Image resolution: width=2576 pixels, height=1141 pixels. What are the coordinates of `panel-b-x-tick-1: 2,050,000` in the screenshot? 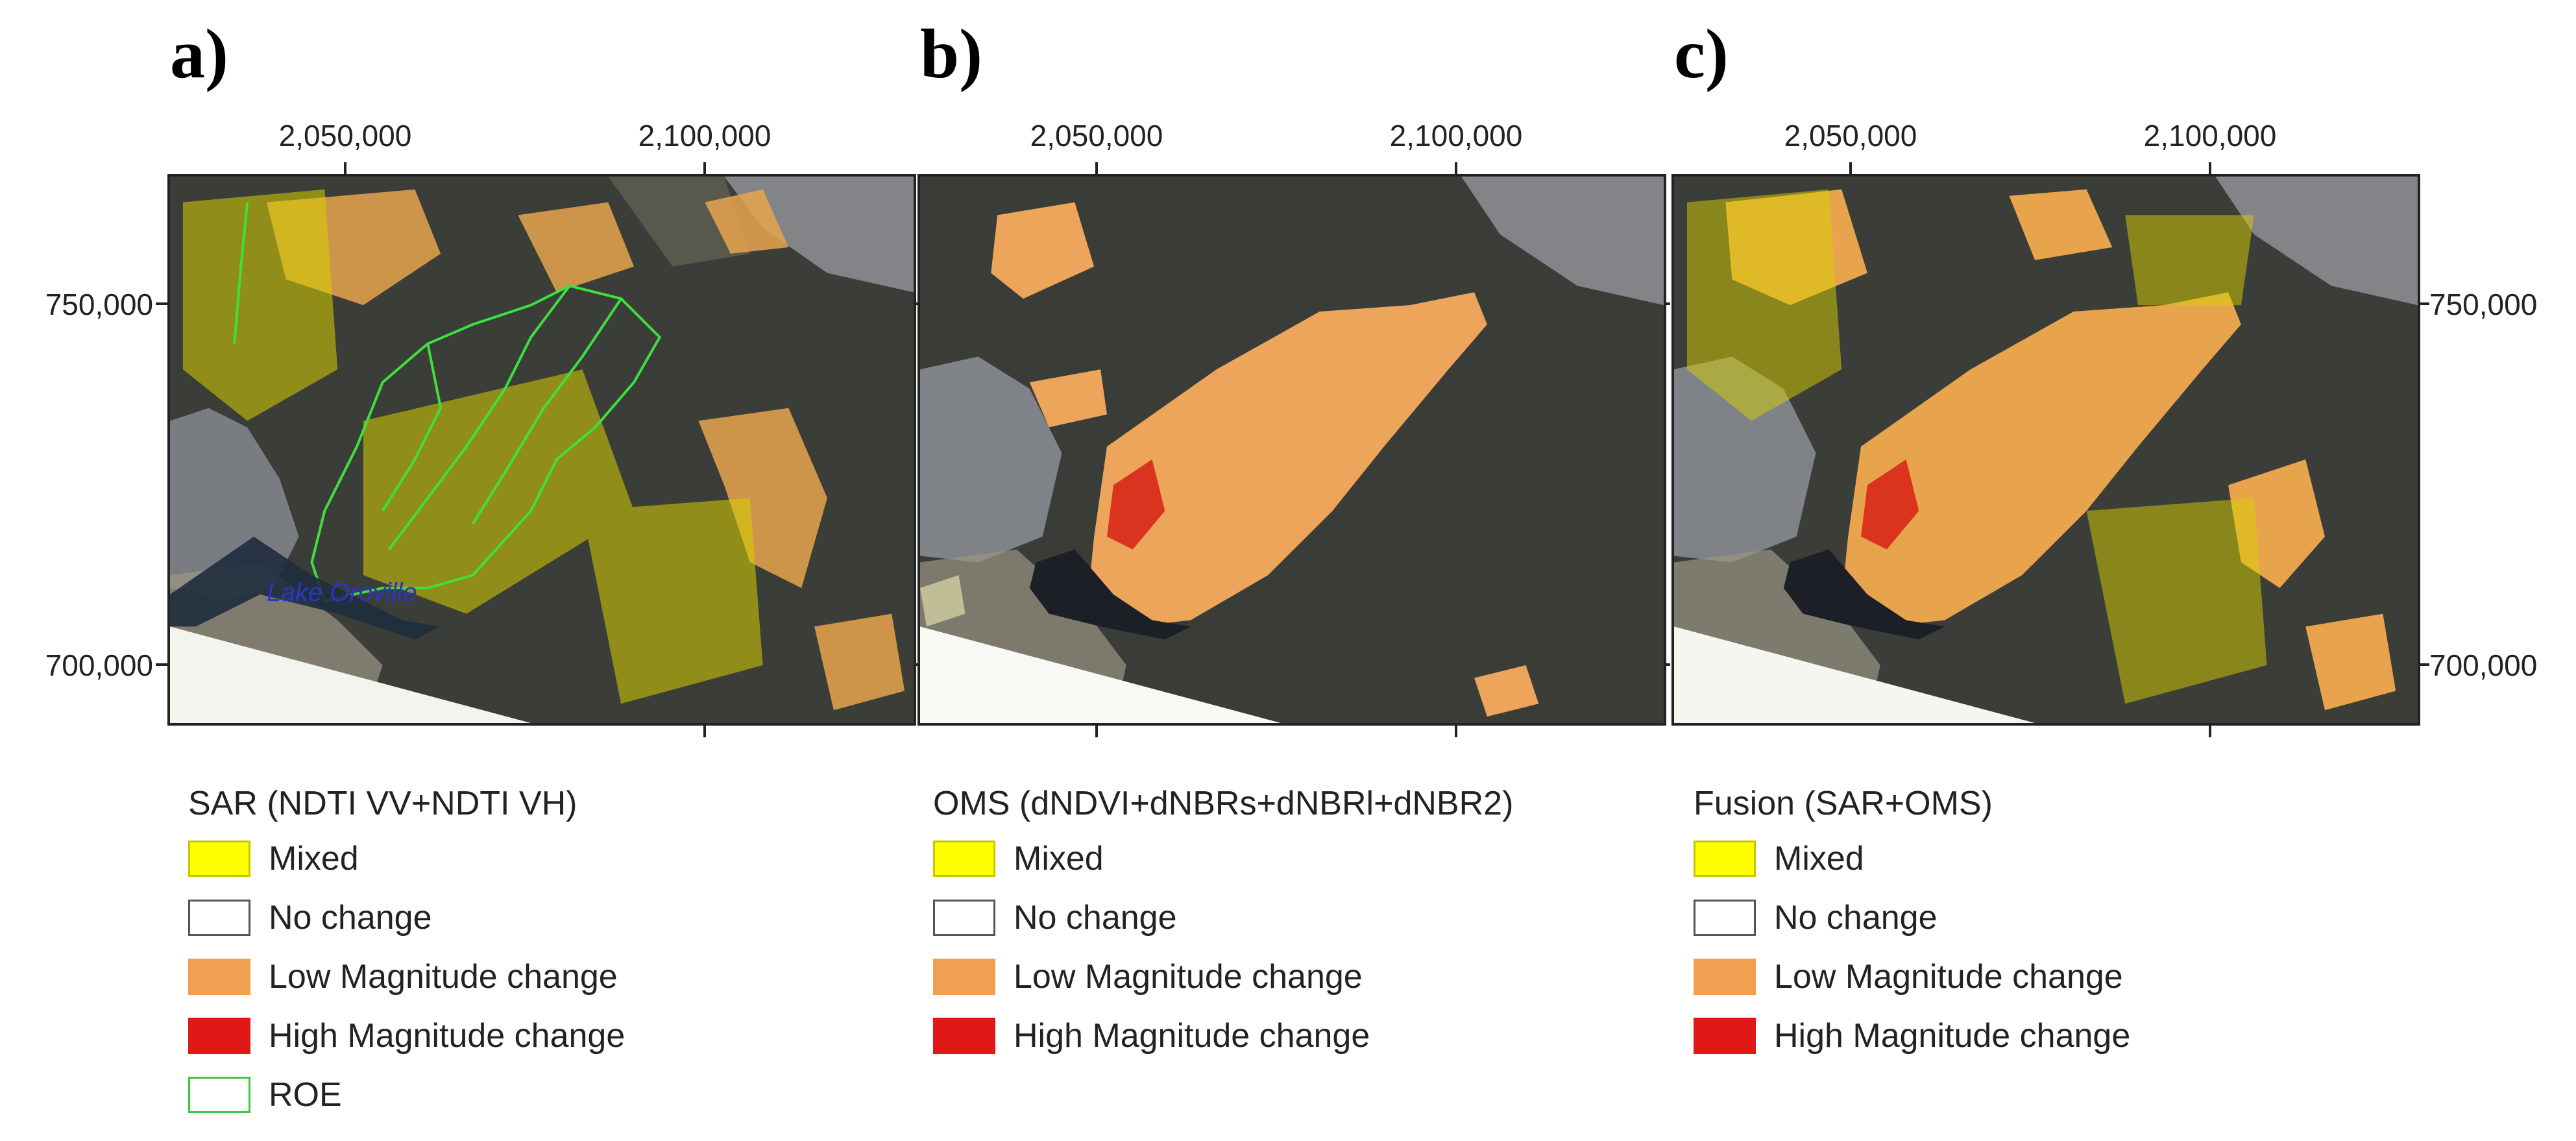 It's located at (1096, 136).